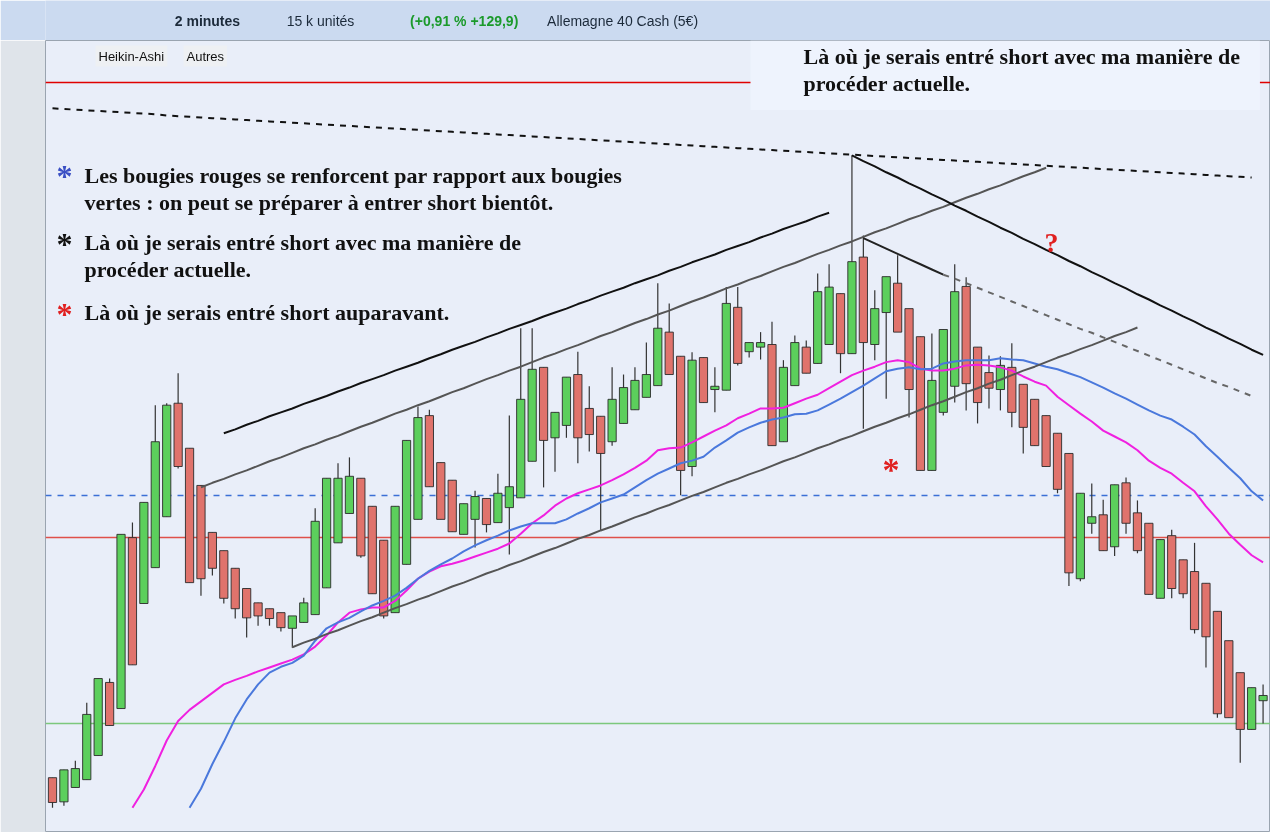 This screenshot has width=1270, height=832. What do you see at coordinates (623, 20) in the screenshot?
I see `text: Allemagne 40 Cash (5€)` at bounding box center [623, 20].